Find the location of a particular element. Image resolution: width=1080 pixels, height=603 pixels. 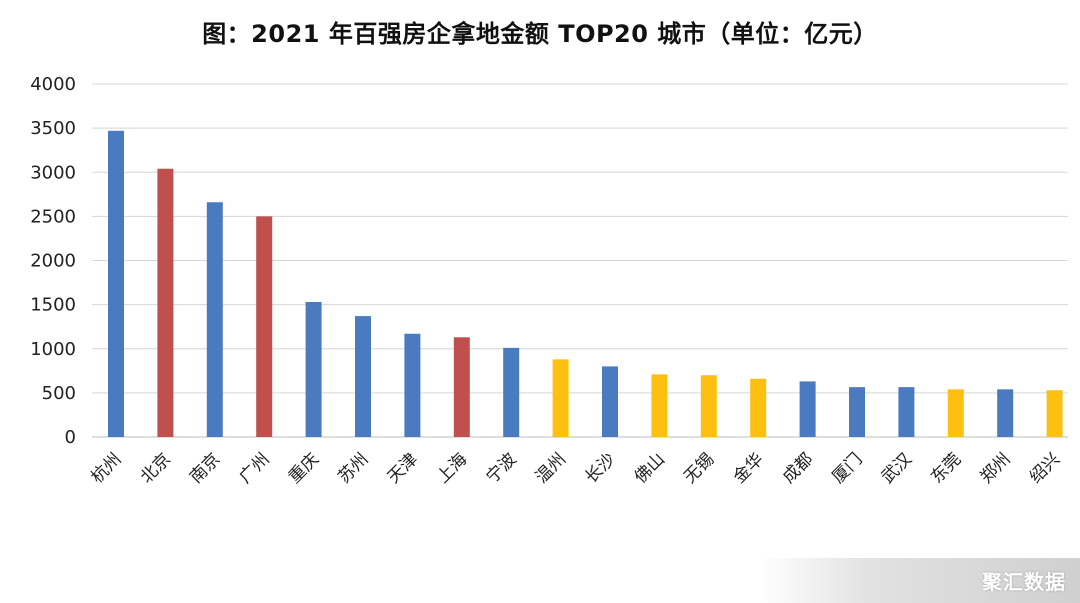

x-category-label: 广州 is located at coordinates (255, 468).